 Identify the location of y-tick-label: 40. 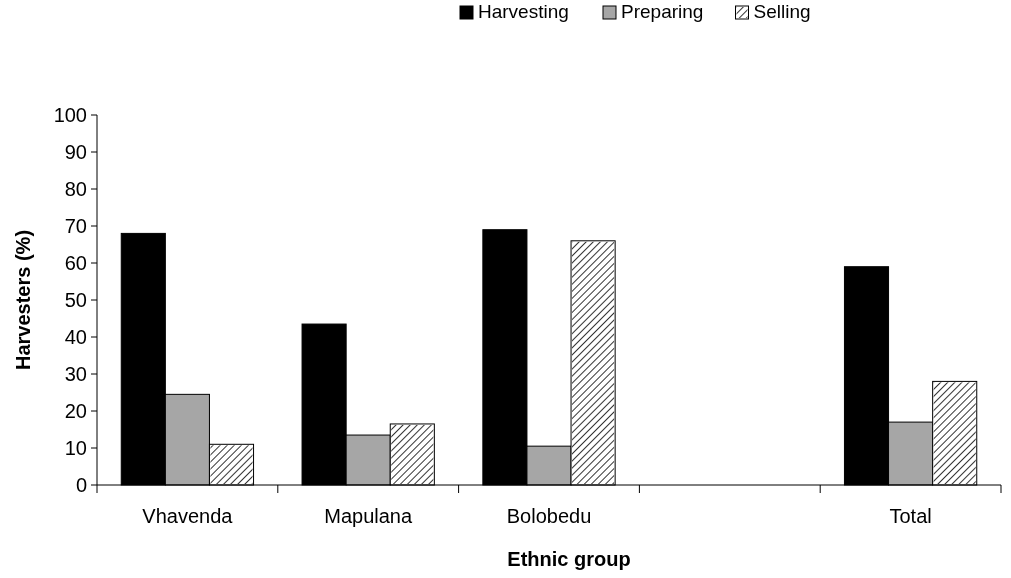
(75, 337).